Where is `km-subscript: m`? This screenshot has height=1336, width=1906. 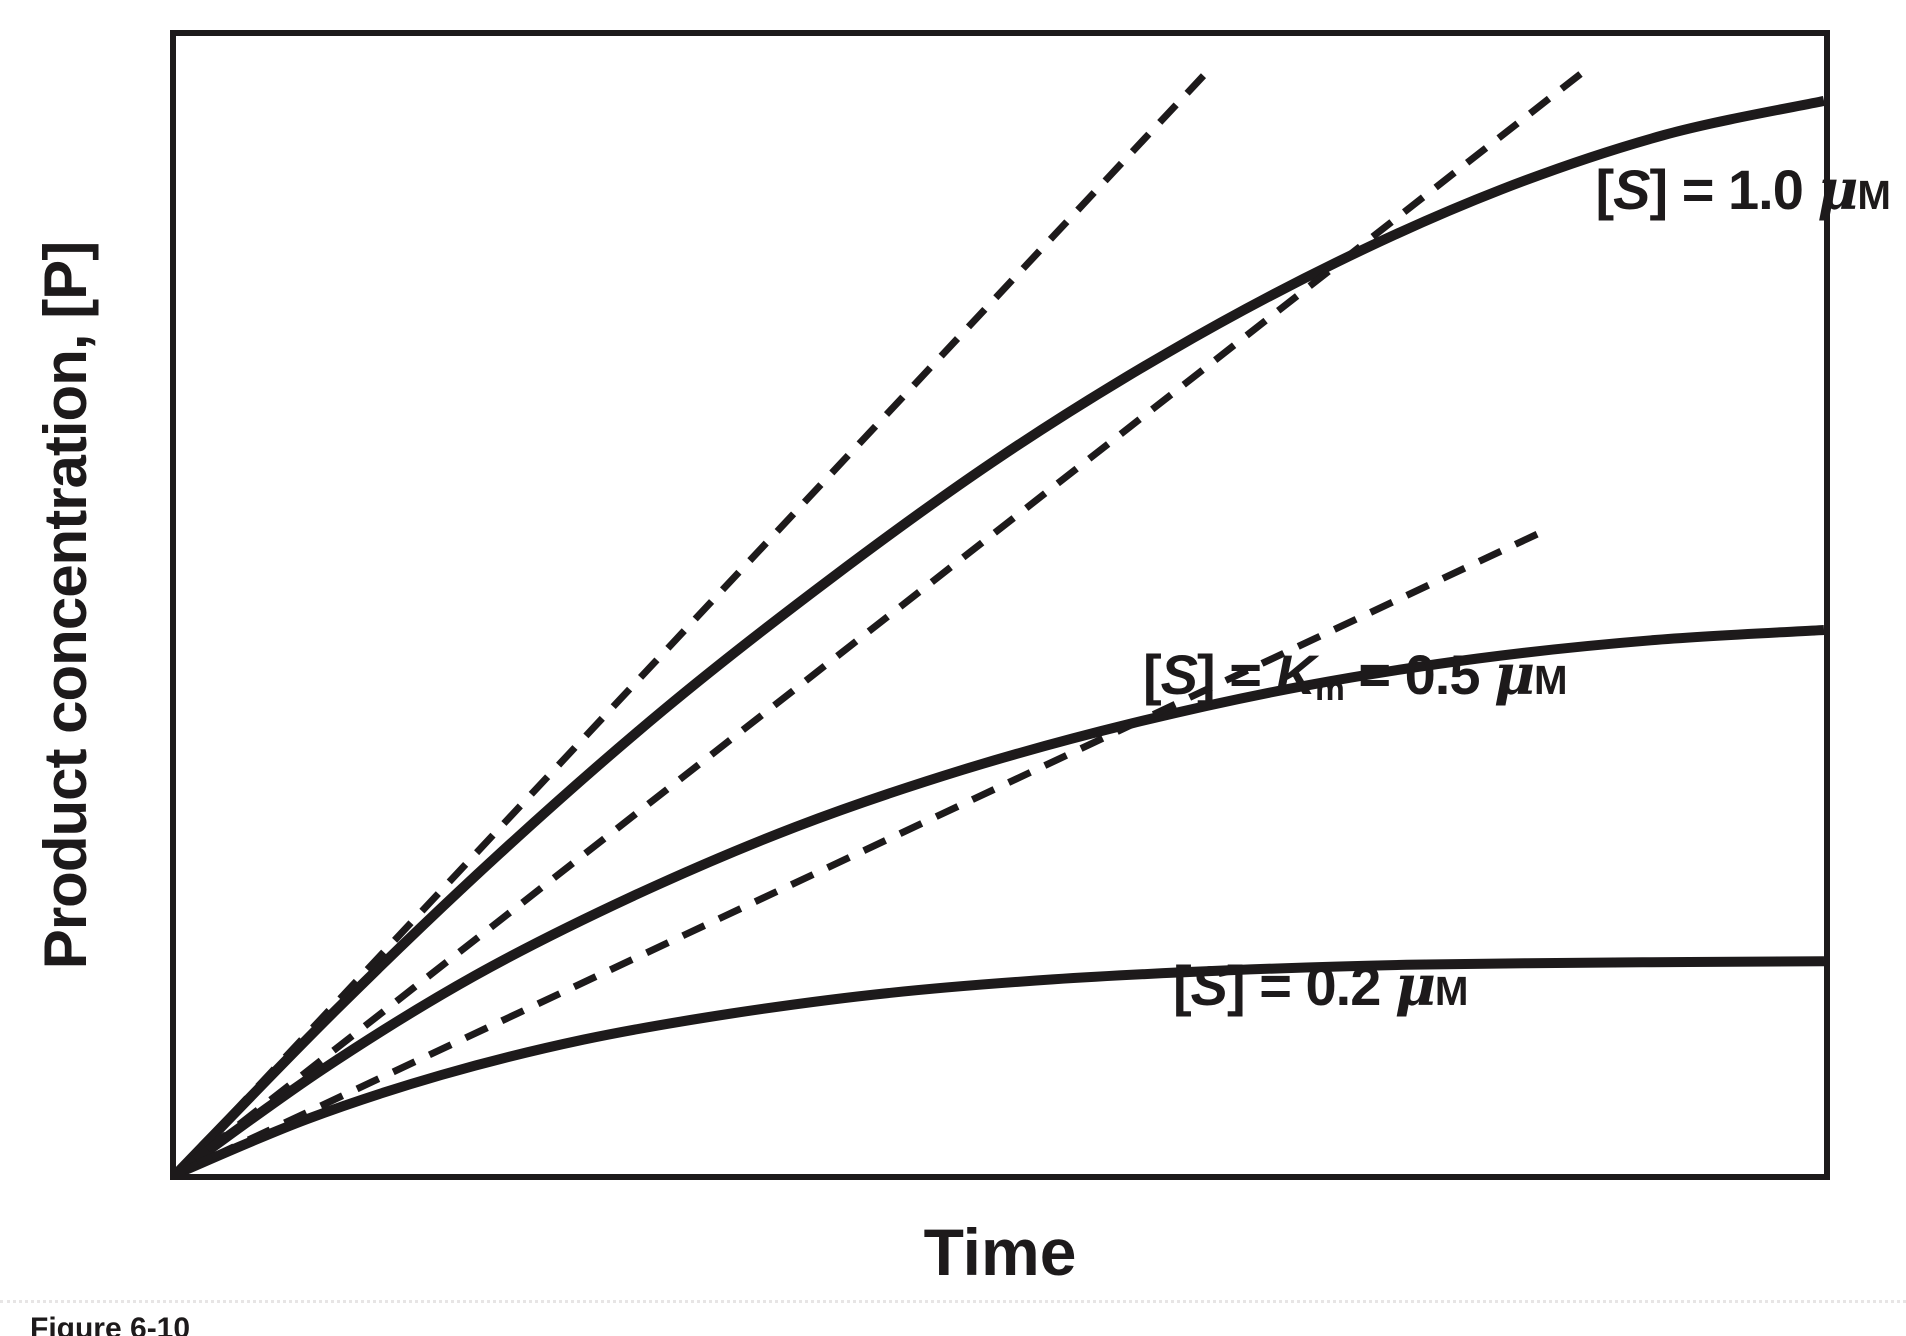 km-subscript: m is located at coordinates (1329, 690).